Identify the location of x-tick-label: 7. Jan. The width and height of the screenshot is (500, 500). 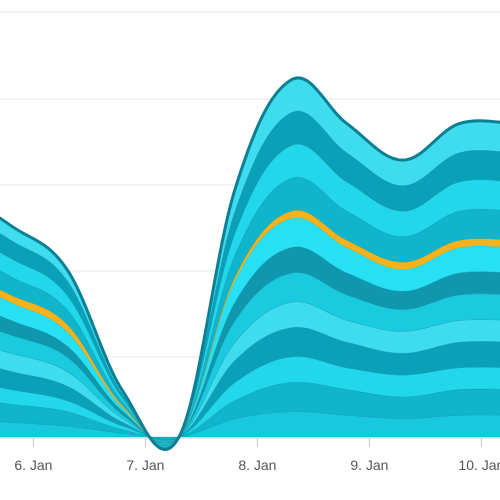
(145, 465).